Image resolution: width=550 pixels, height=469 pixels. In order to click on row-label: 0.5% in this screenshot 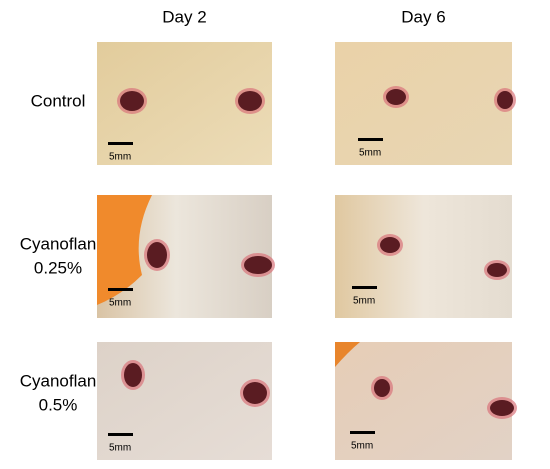, I will do `click(58, 404)`.